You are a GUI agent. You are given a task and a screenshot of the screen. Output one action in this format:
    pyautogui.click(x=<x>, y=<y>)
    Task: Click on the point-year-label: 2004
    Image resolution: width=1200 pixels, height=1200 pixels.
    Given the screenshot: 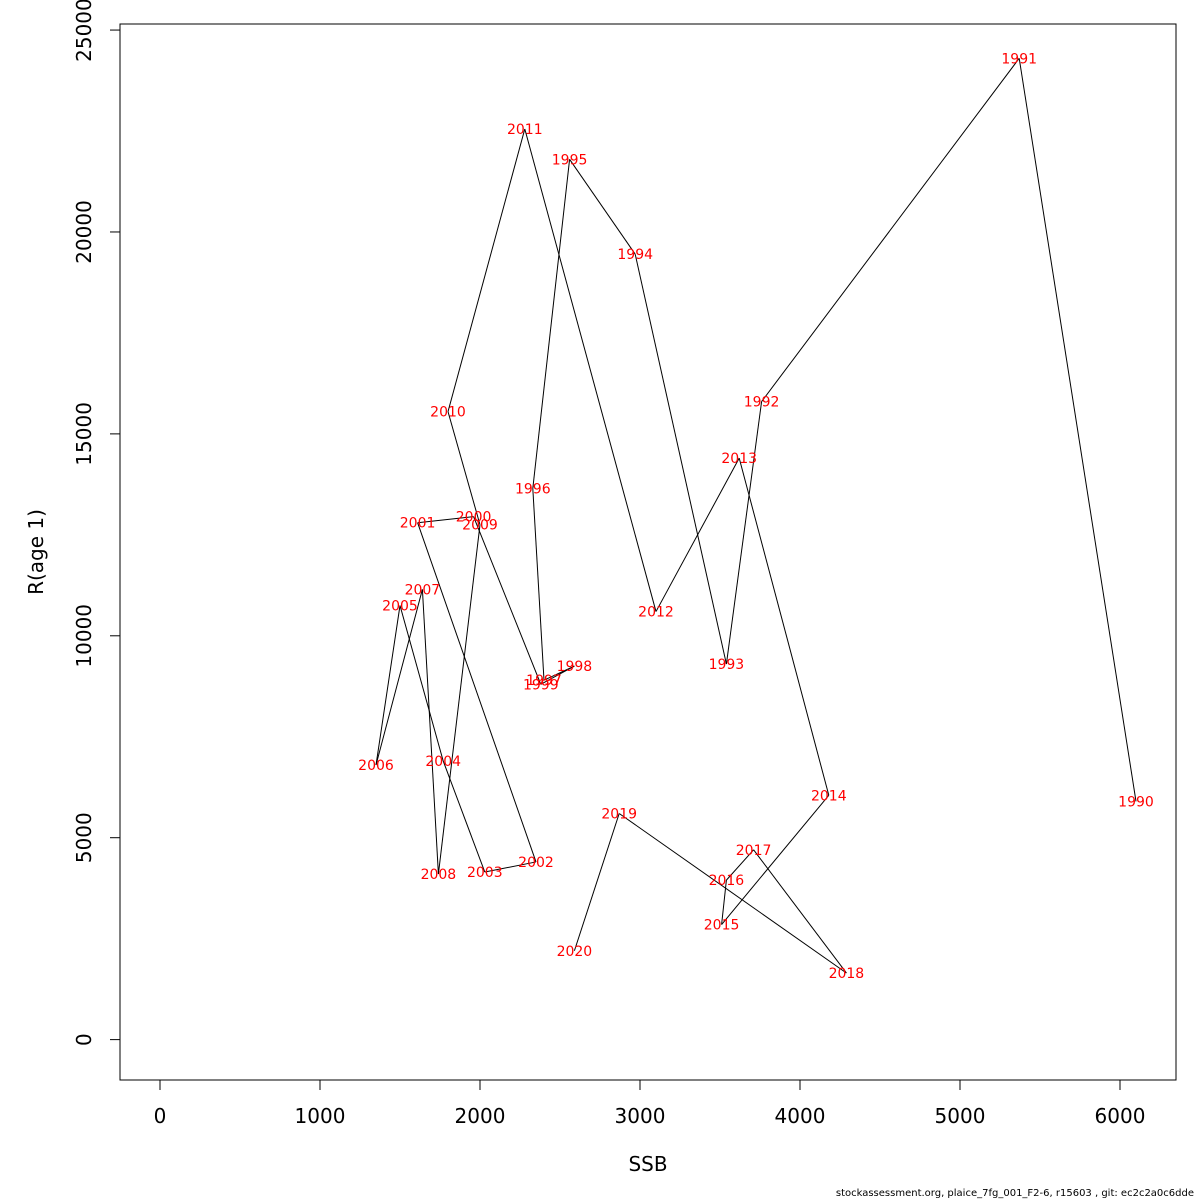 What is the action you would take?
    pyautogui.click(x=443, y=762)
    